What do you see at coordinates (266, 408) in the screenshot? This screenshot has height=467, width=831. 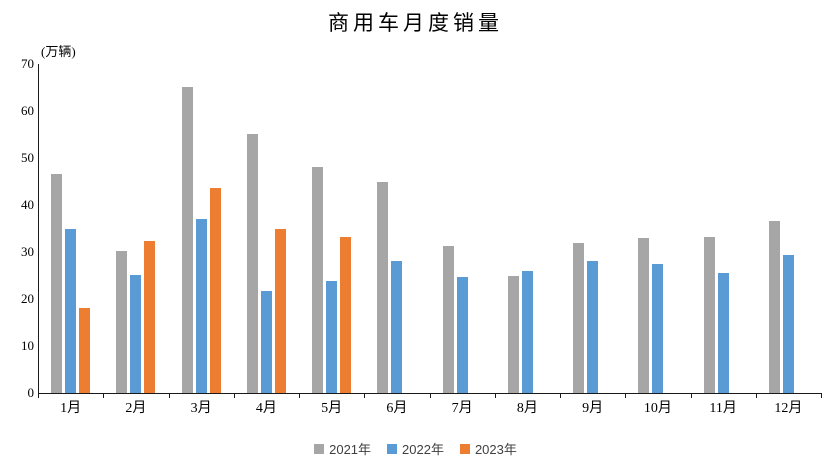 I see `x-axis-label-4月: 4月` at bounding box center [266, 408].